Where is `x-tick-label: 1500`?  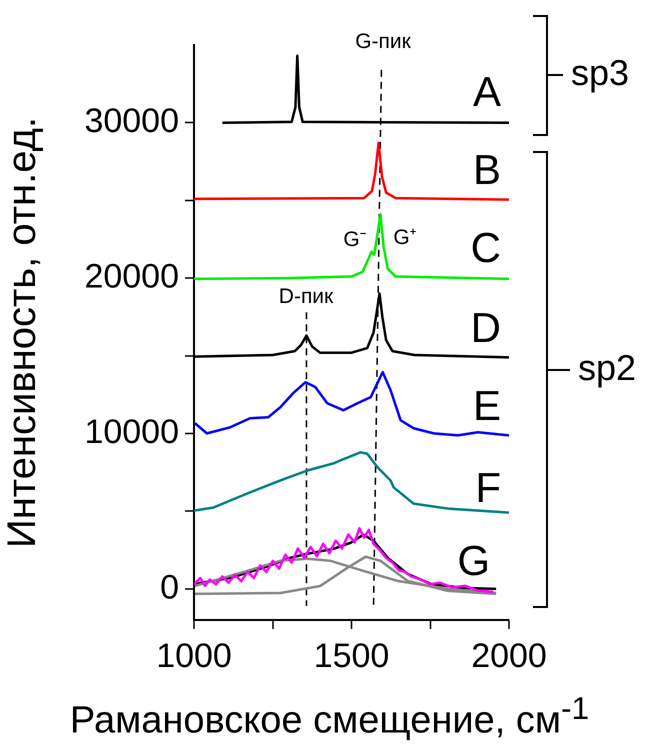
x-tick-label: 1500 is located at coordinates (352, 655).